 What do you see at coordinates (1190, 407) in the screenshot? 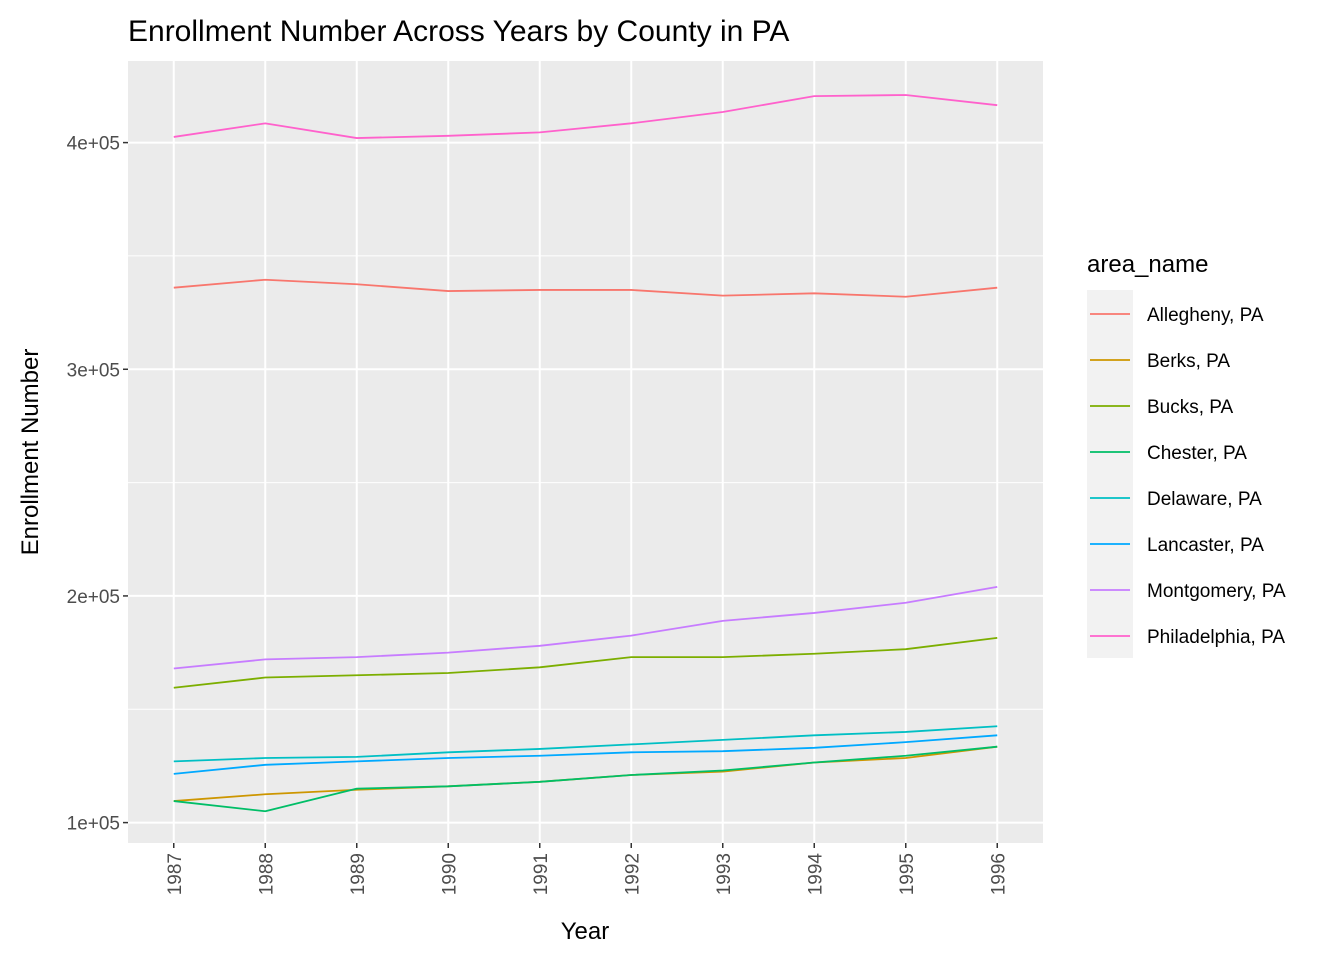
I see `legend-label: Bucks, PA` at bounding box center [1190, 407].